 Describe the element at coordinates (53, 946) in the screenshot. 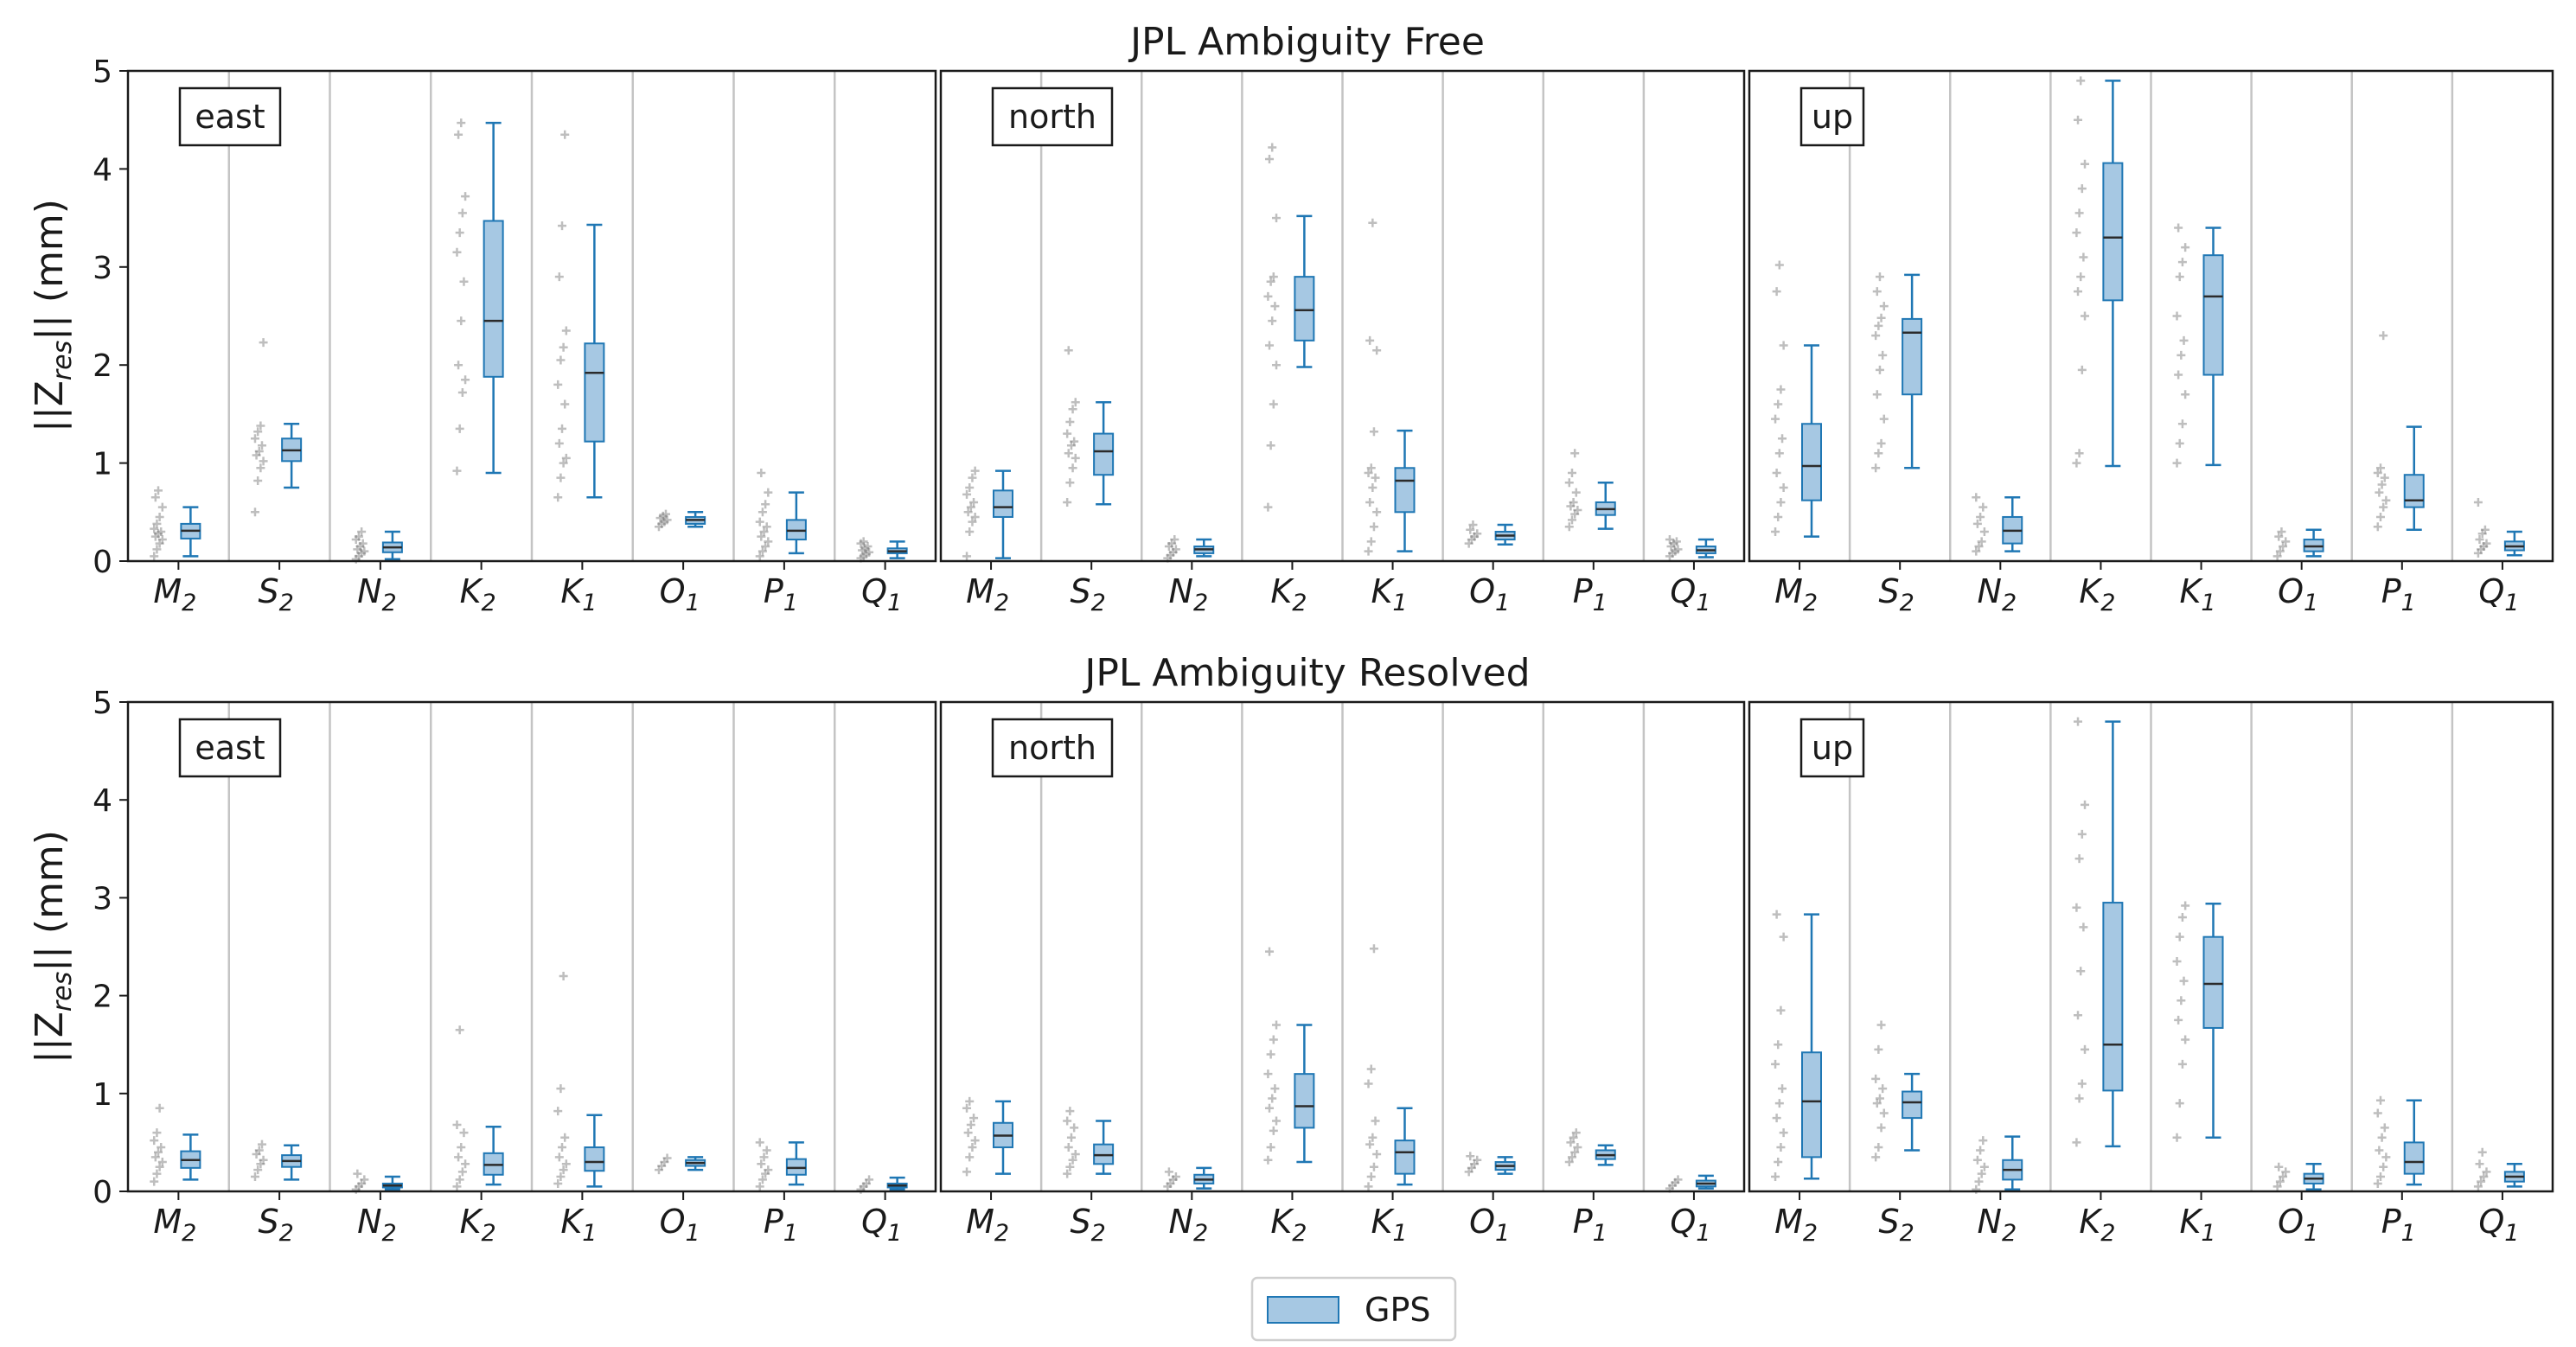

I see `y-axis-label: ||Zres|| (mm)` at that location.